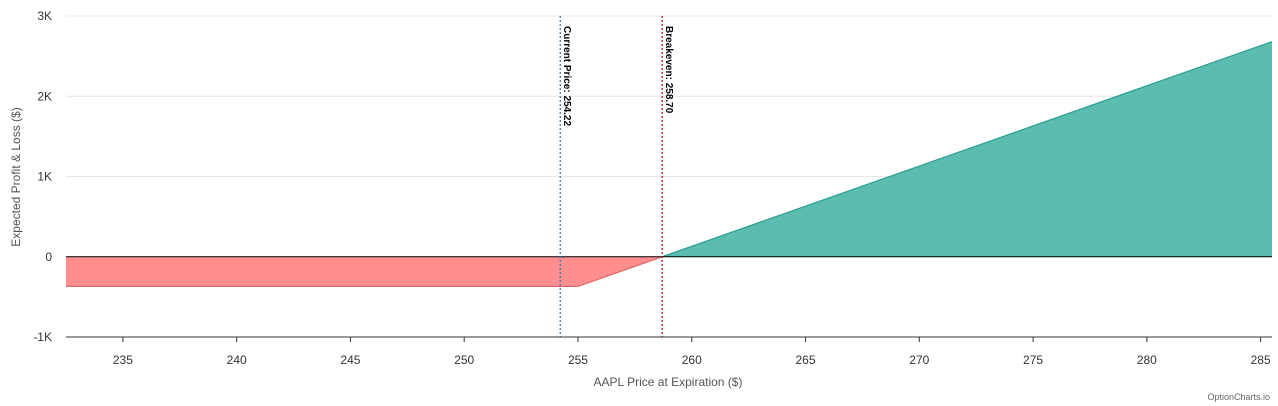  Describe the element at coordinates (1238, 397) in the screenshot. I see `credit-label: OptionCharts.io` at that location.